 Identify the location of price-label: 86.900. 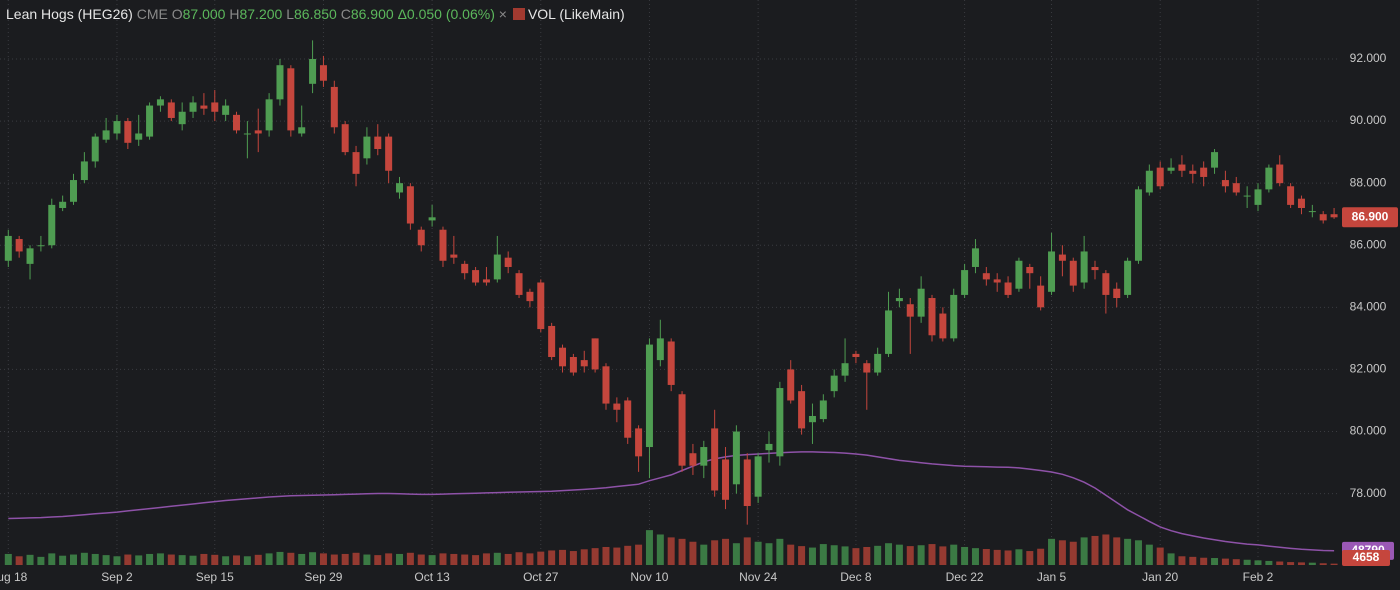
(1370, 216).